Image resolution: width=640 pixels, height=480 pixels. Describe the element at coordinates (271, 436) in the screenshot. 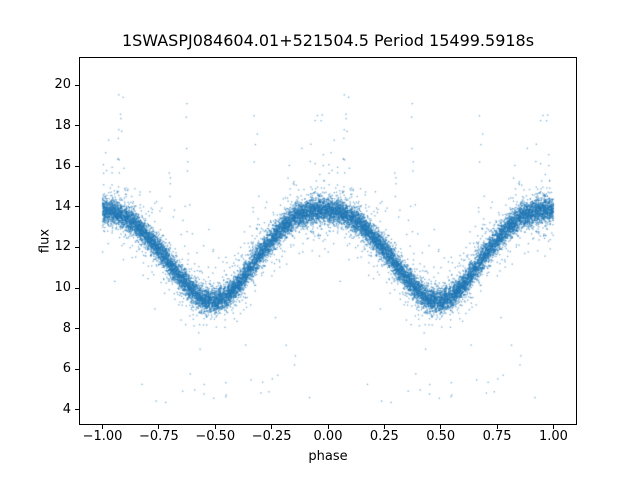

I see `x-tick-label: −0.25` at that location.